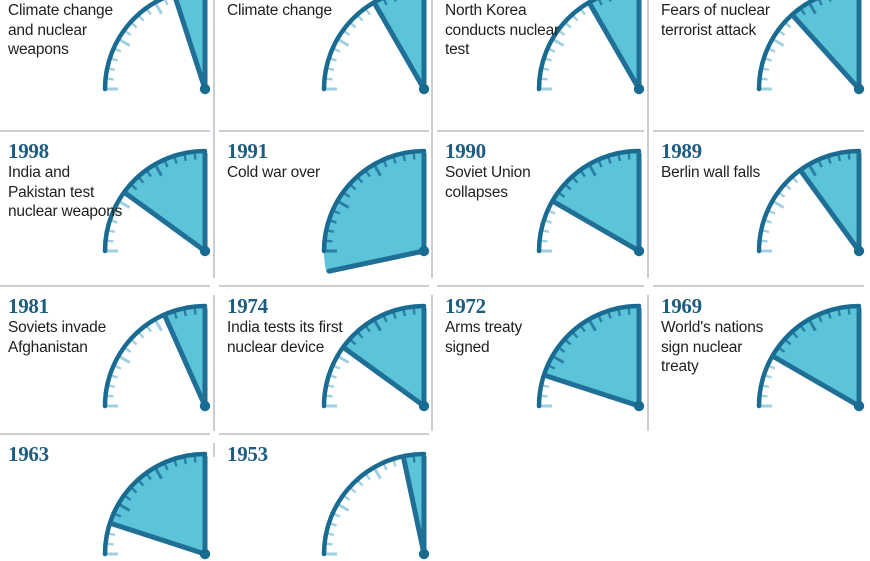 Image resolution: width=870 pixels, height=561 pixels. I want to click on clock-cell-event: Fears of nuclear terrorist attack, so click(715, 20).